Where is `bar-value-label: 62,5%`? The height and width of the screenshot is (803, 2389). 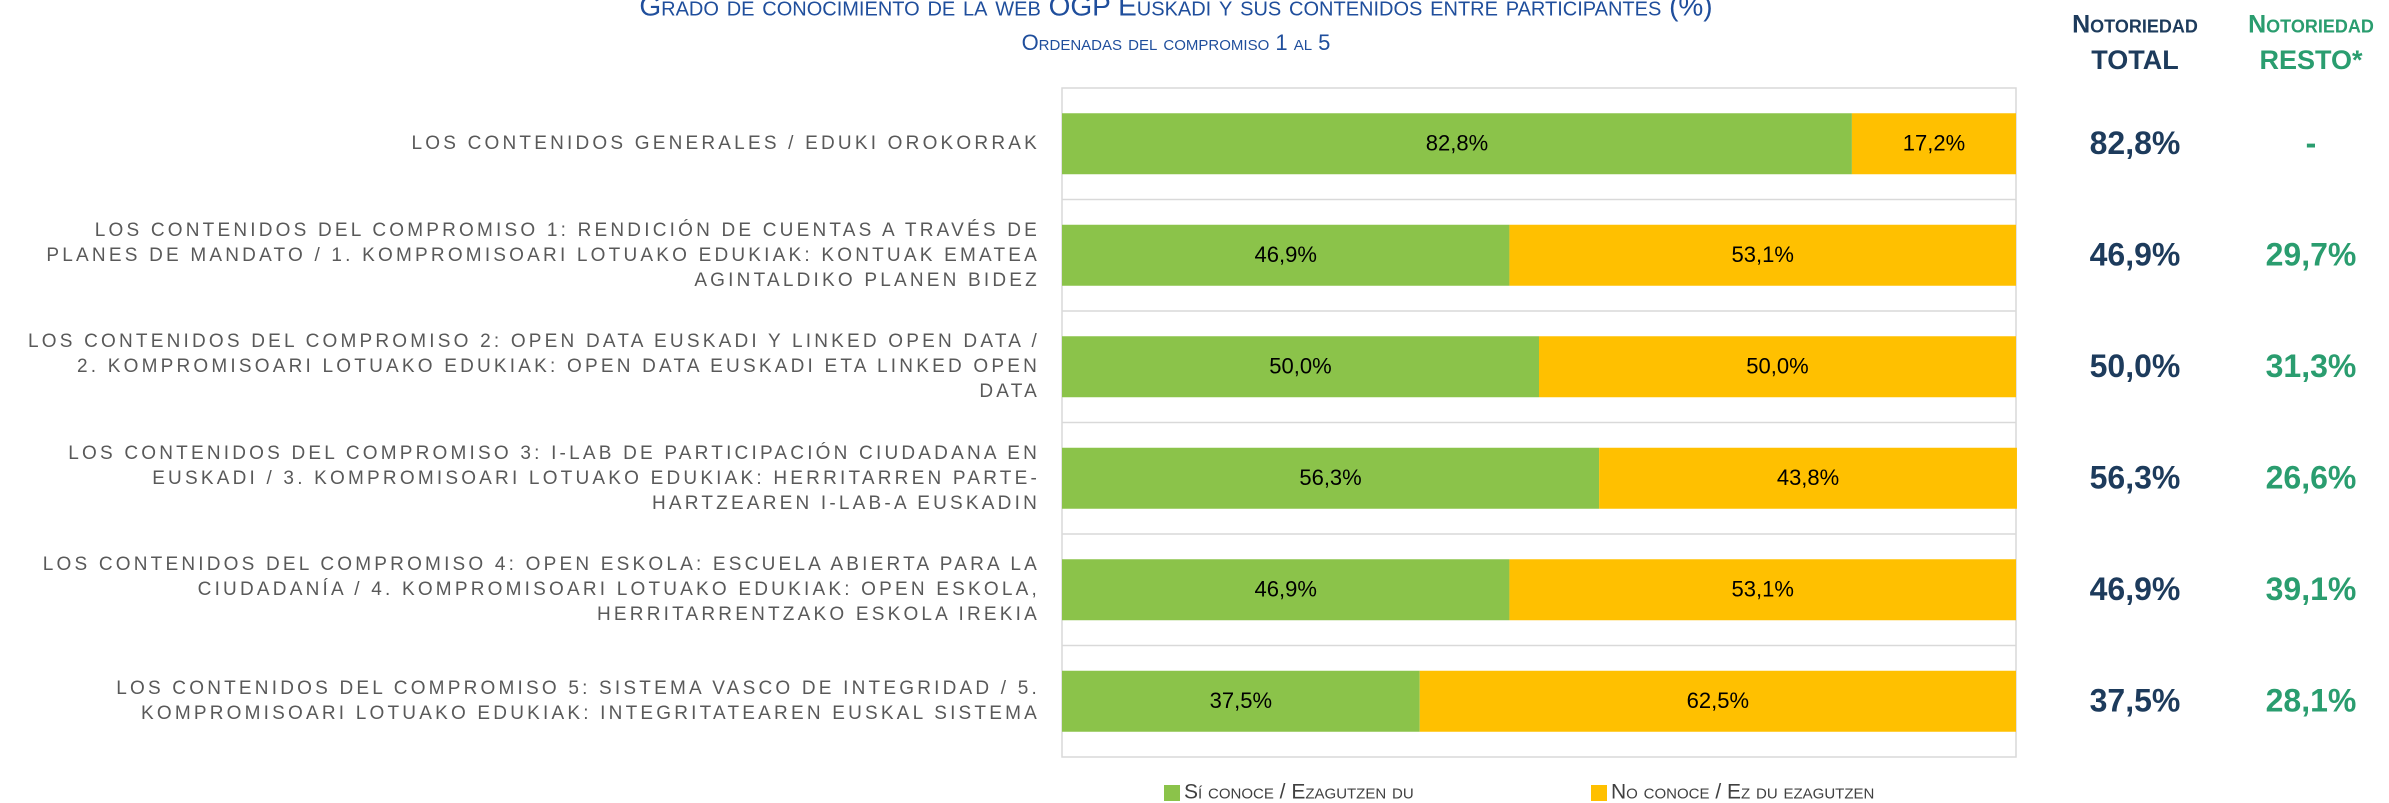
bar-value-label: 62,5% is located at coordinates (1718, 700).